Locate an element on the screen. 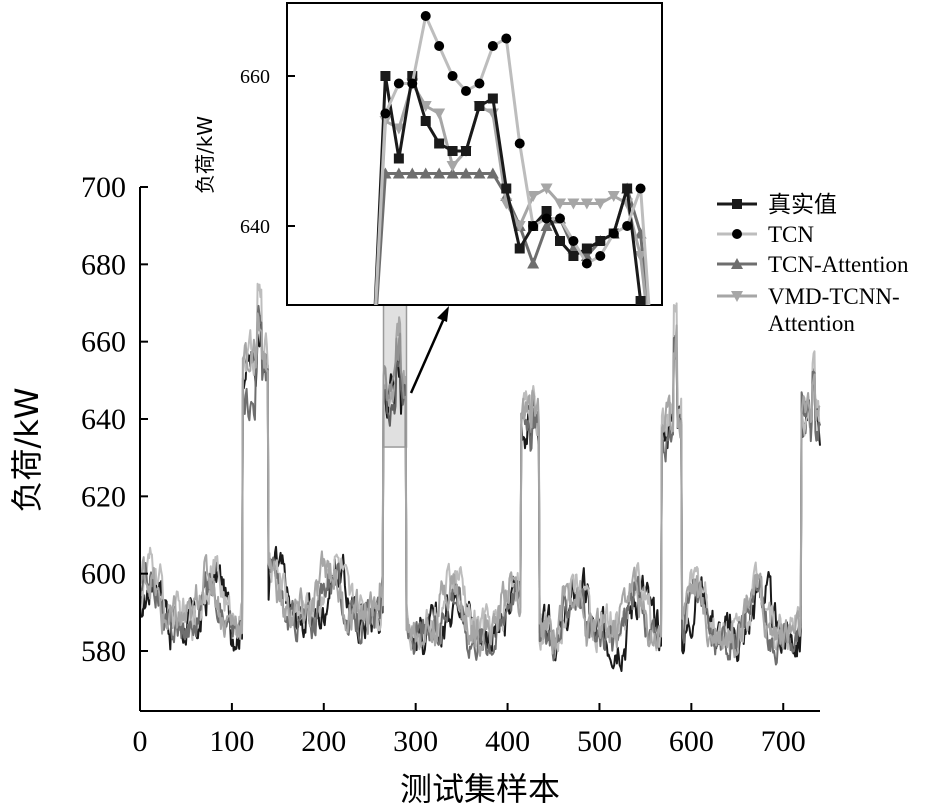 This screenshot has width=945, height=812. legend: 真实值 TCN TCN-Attention VMD-TCNN-Attention is located at coordinates (813, 264).